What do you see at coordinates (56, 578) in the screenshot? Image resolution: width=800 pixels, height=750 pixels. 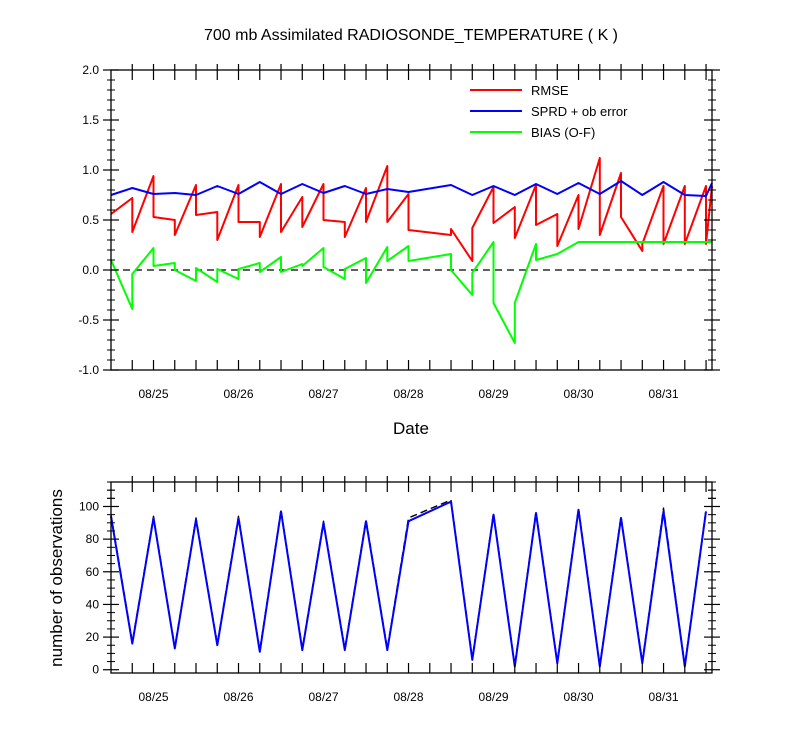 I see `y-axis-title: number of observations` at bounding box center [56, 578].